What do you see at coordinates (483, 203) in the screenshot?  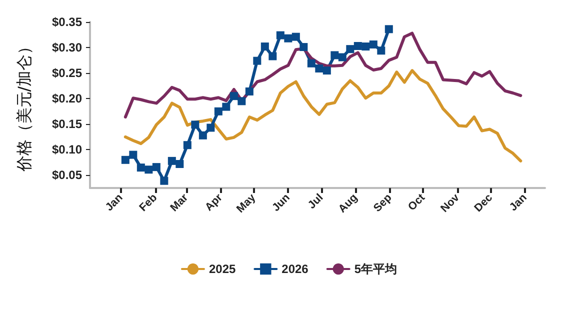 I see `x-tick-label: Dec` at bounding box center [483, 203].